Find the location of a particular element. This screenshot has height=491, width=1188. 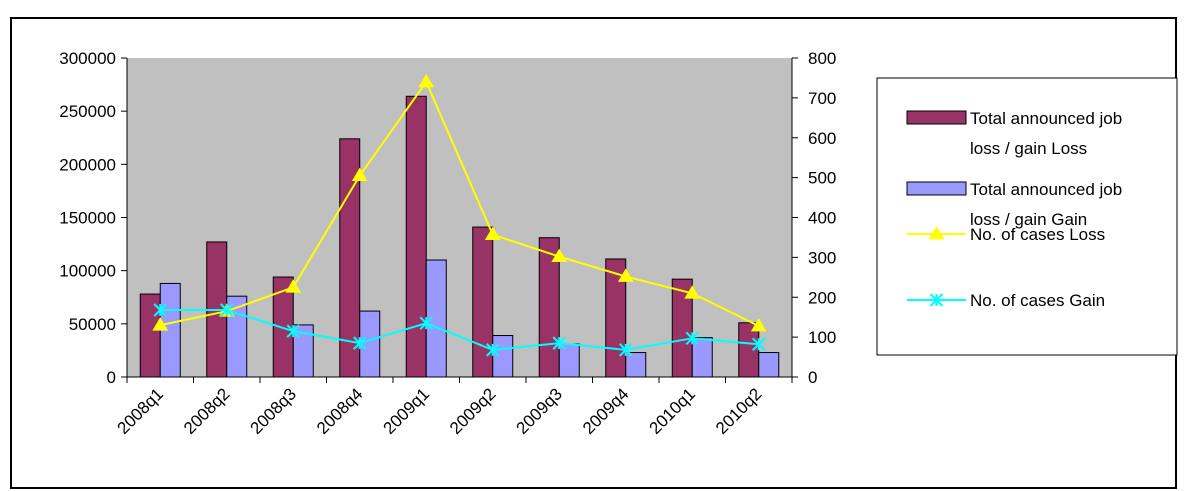

point-cases-gain-2009q1 is located at coordinates (426, 323).